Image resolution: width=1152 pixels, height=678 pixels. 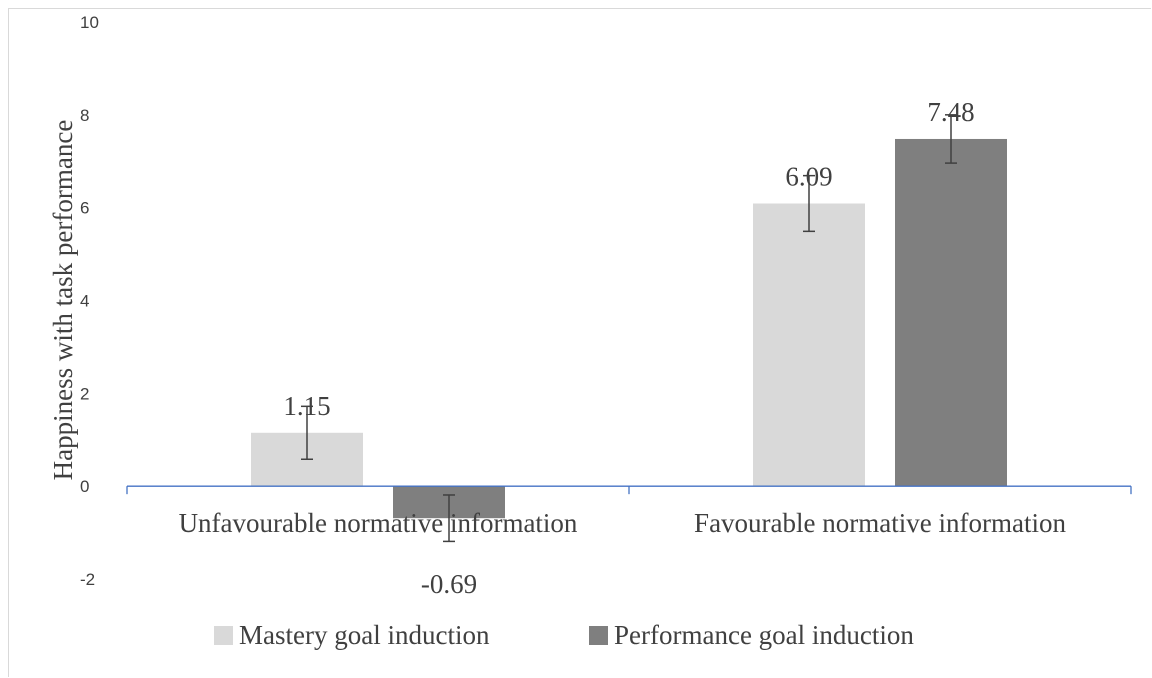 What do you see at coordinates (598, 635) in the screenshot?
I see `legend-swatch-performance` at bounding box center [598, 635].